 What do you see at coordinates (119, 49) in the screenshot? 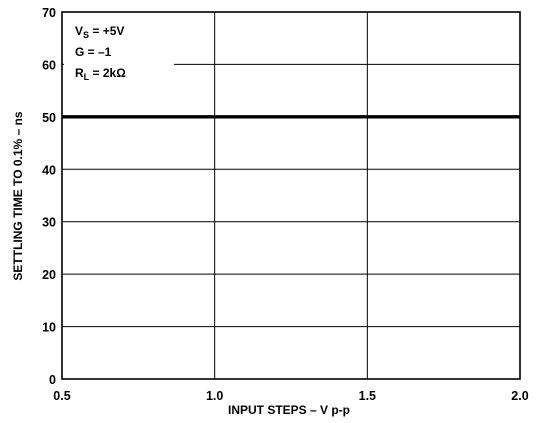
I see `annotation-background` at bounding box center [119, 49].